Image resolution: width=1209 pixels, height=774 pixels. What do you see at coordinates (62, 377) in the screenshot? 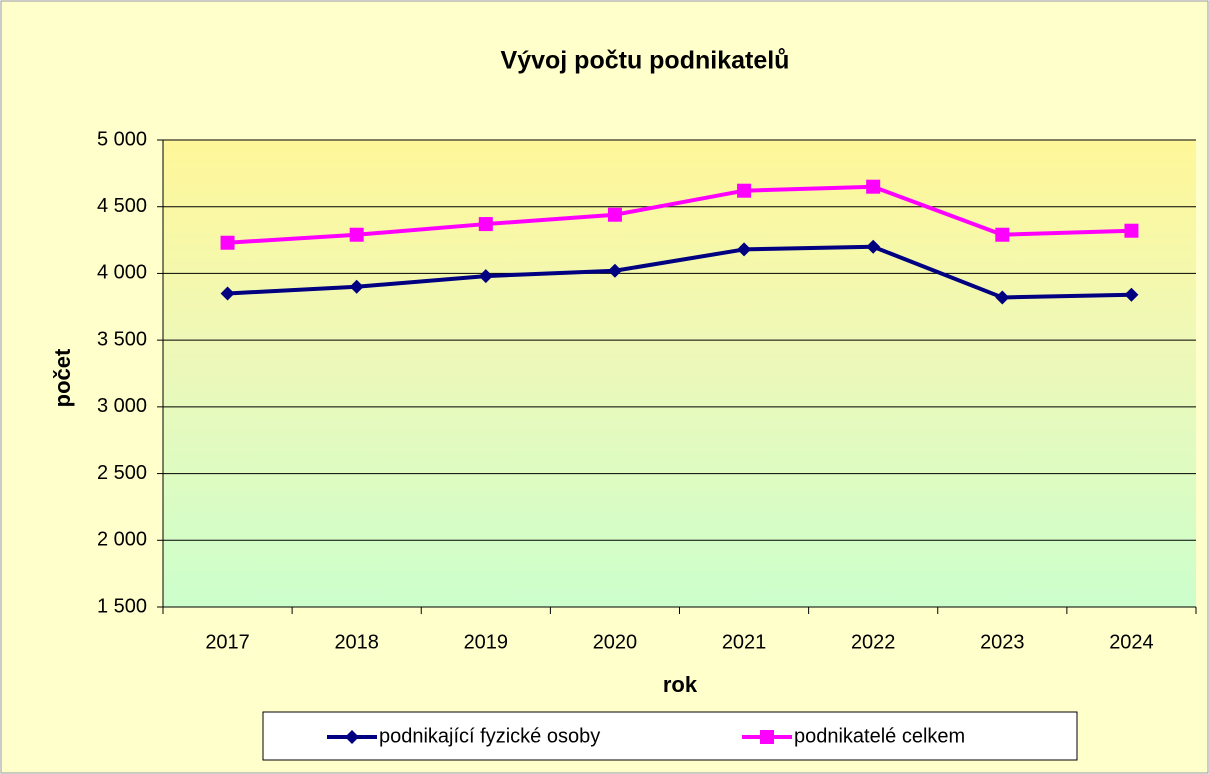
I see `y-axis-label: počet` at bounding box center [62, 377].